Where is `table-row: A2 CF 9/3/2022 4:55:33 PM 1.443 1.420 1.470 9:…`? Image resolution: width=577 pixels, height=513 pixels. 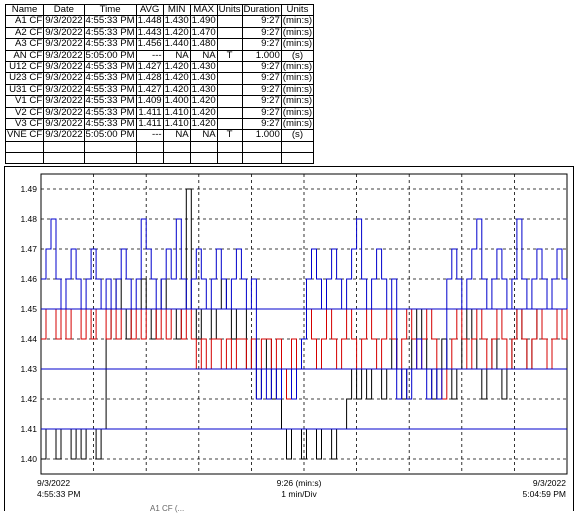
table-row: A2 CF 9/3/2022 4:55:33 PM 1.443 1.420 1.470 9:… is located at coordinates (159, 33).